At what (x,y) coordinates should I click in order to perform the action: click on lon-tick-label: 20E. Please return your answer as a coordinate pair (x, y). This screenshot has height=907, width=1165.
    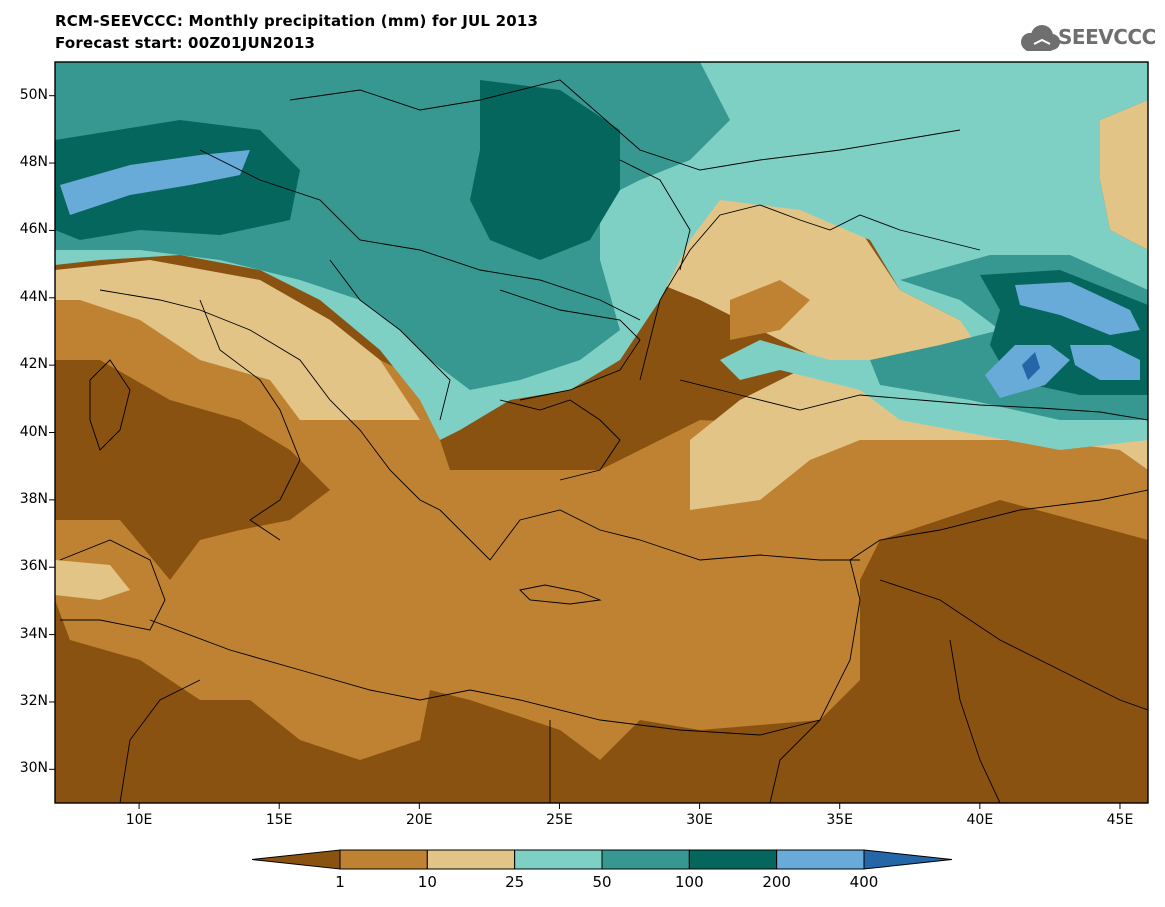
    Looking at the image, I should click on (419, 820).